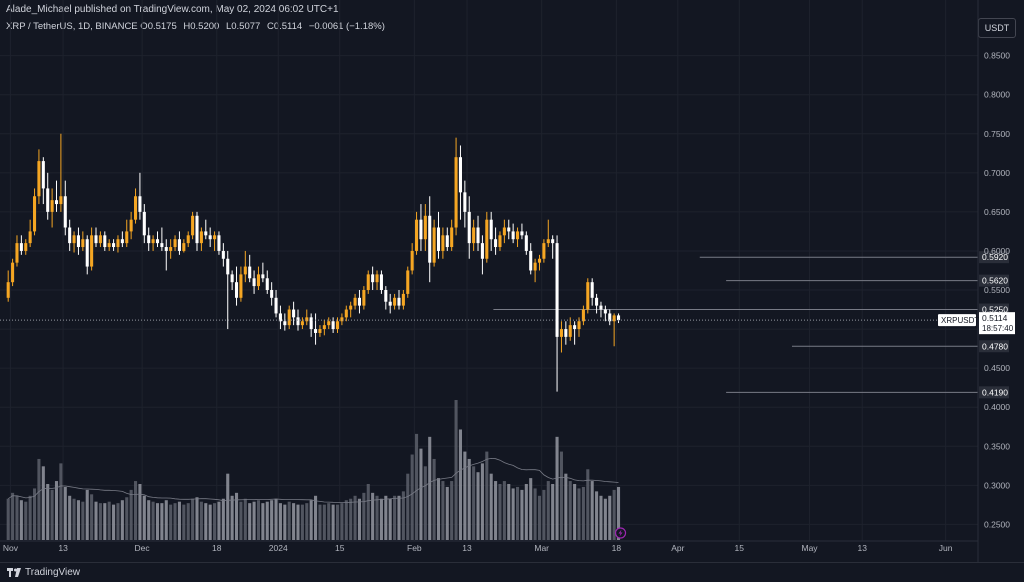 The image size is (1024, 582). What do you see at coordinates (14, 572) in the screenshot?
I see `tradingview-logo-icon` at bounding box center [14, 572].